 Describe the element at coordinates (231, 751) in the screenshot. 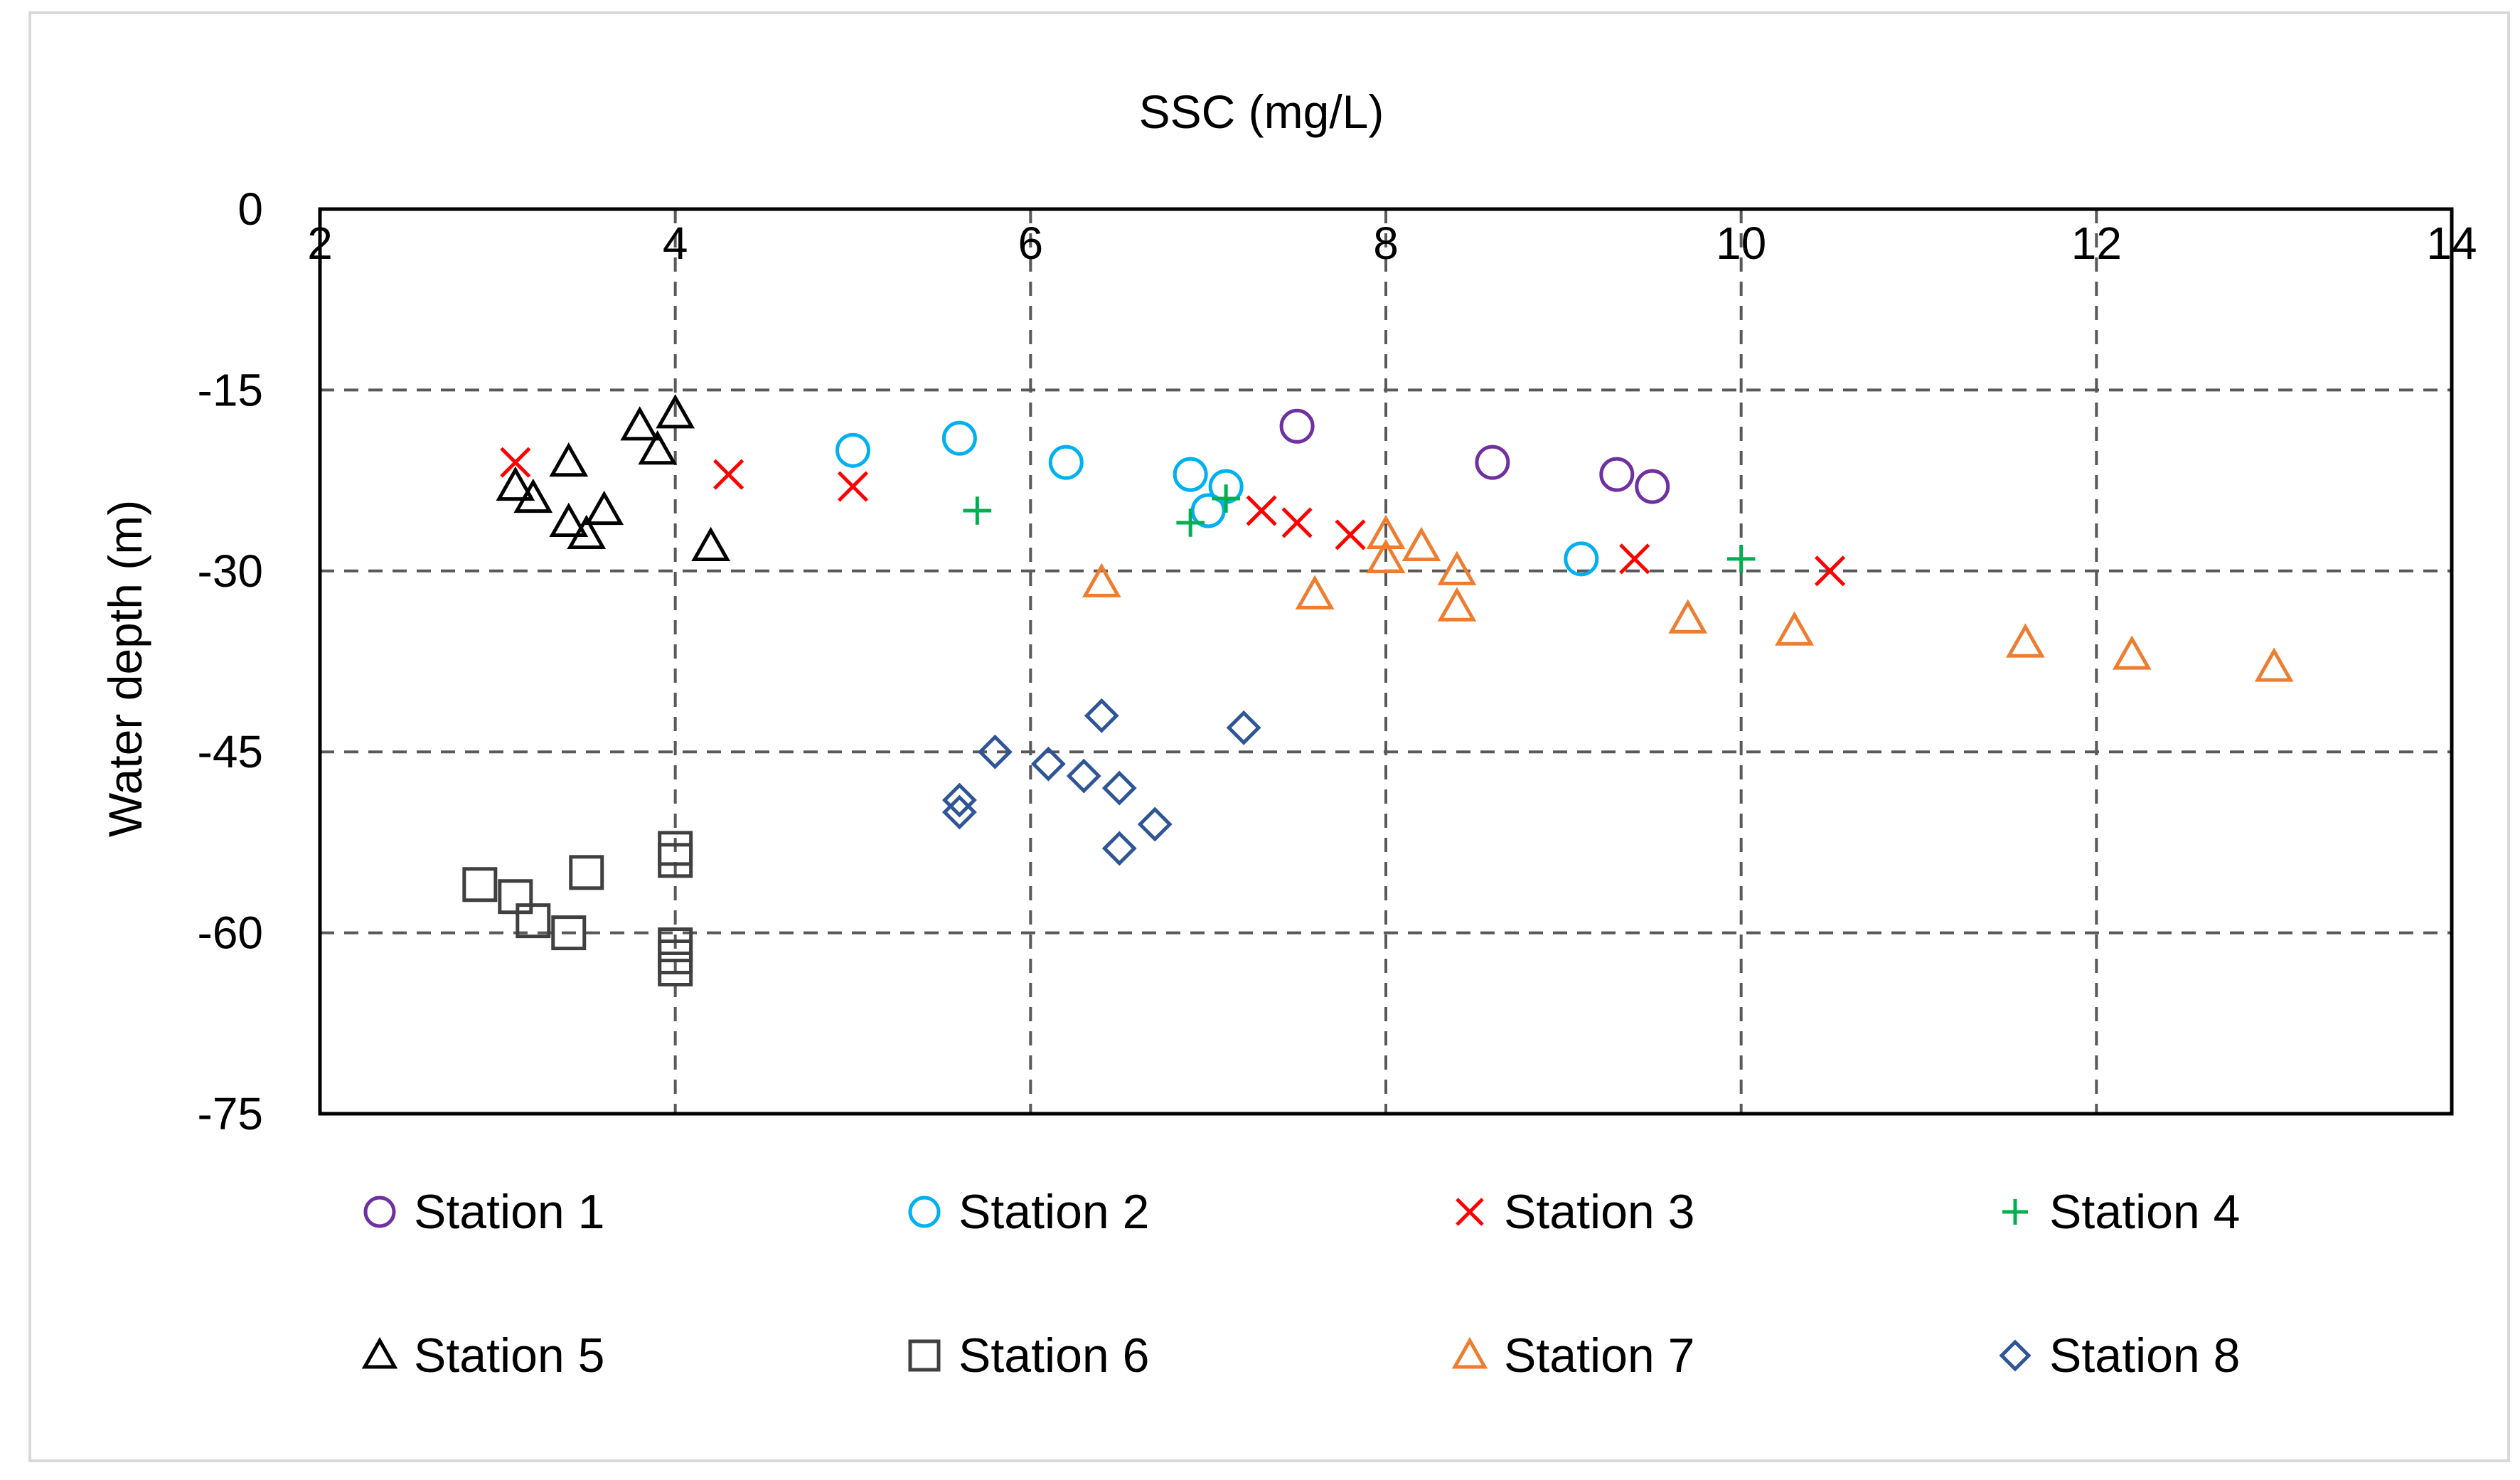

I see `y-tick-label: -45` at that location.